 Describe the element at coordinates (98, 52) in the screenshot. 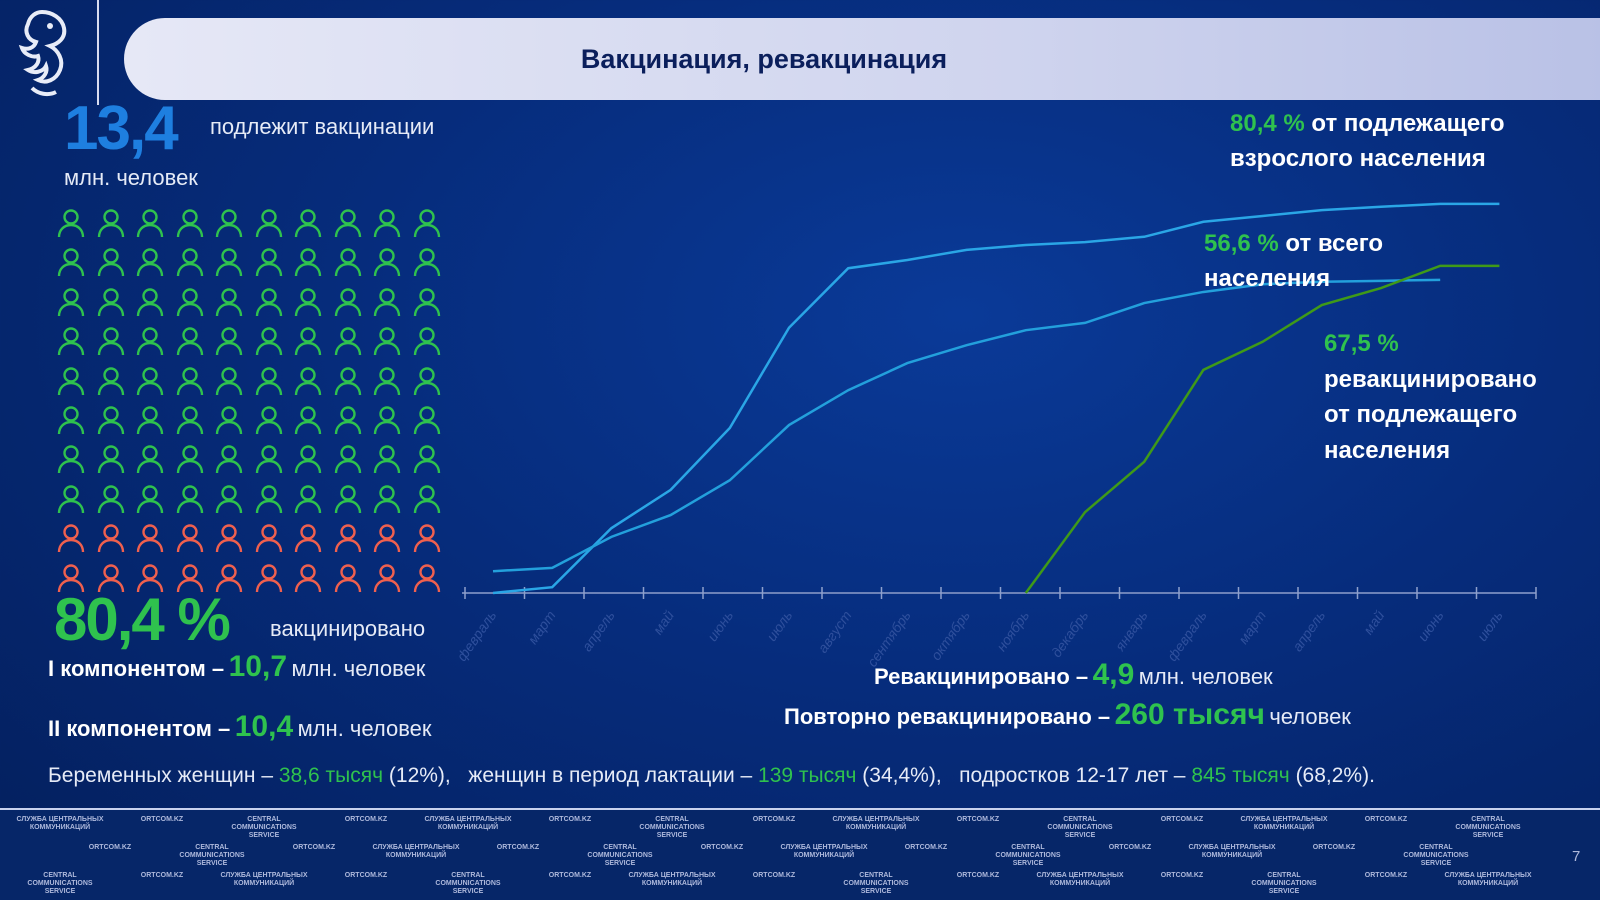

I see `divider` at that location.